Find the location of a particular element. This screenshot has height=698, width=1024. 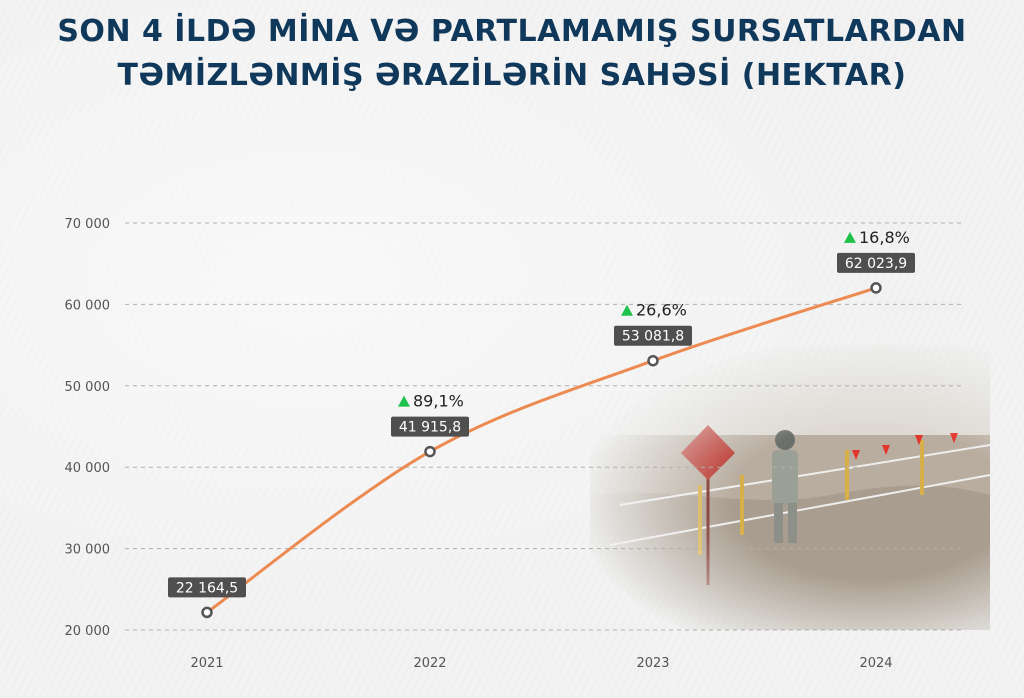

value-label: 41 915,8 is located at coordinates (430, 428).